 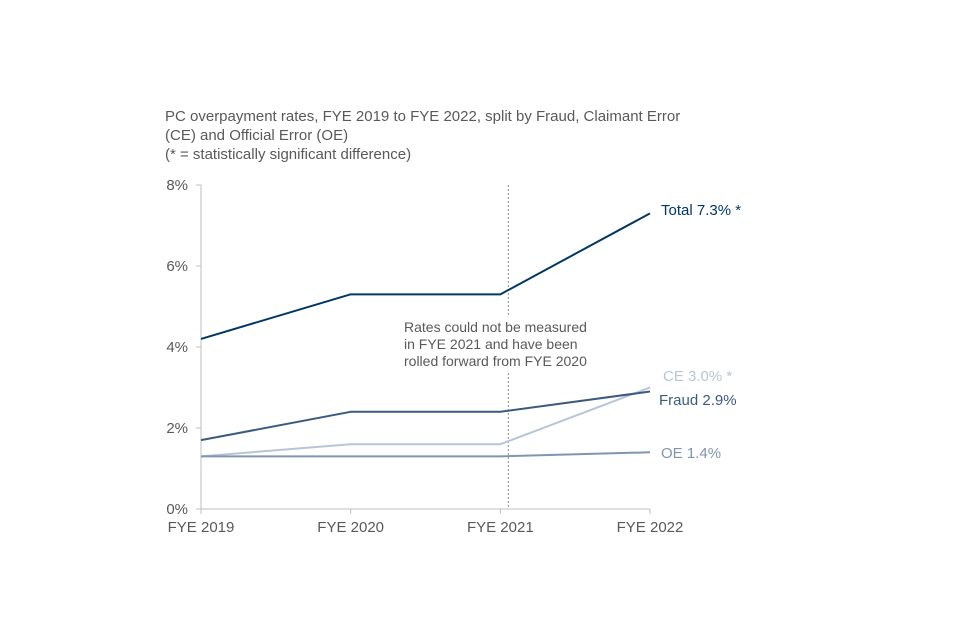 I want to click on y-tick-label: 4%, so click(x=177, y=347).